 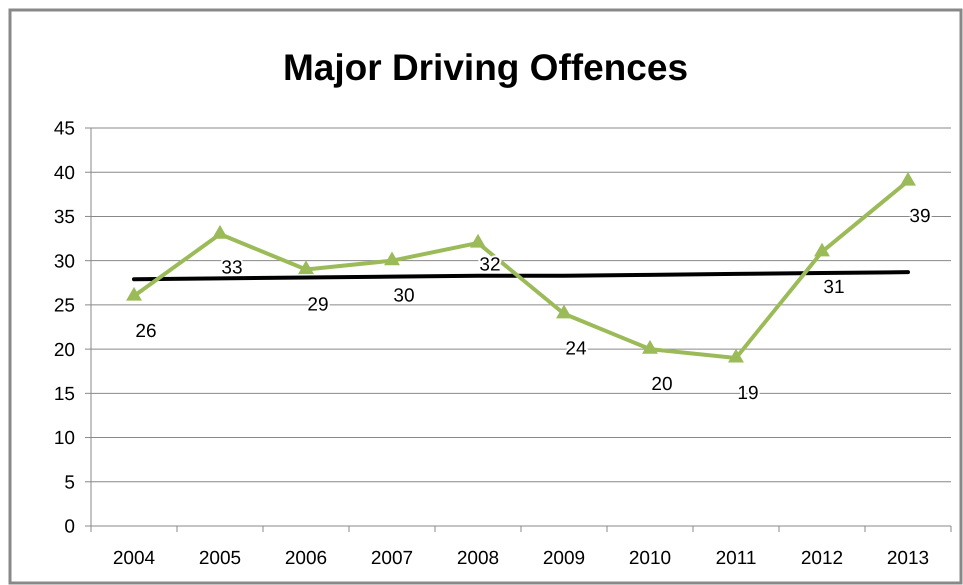 I want to click on y-tick-label: 30, so click(x=64, y=261).